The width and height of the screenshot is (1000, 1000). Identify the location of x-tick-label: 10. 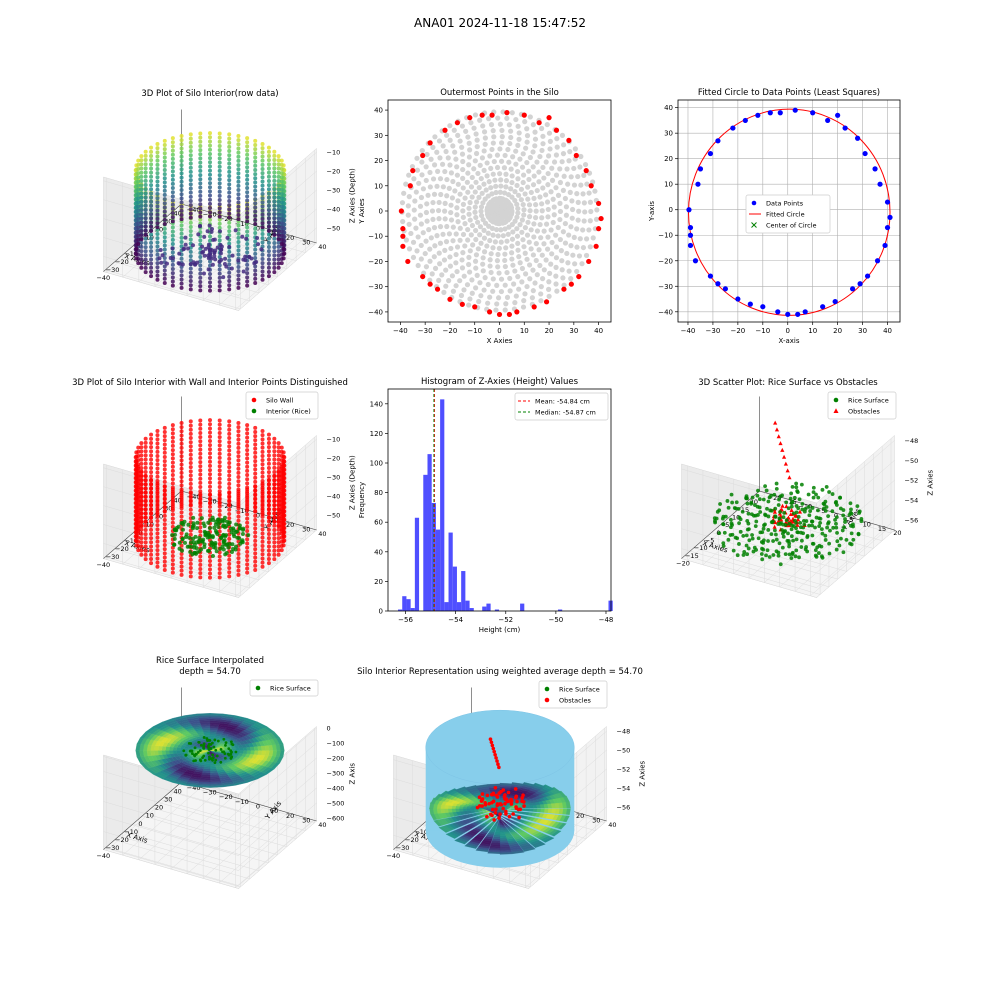
(524, 331).